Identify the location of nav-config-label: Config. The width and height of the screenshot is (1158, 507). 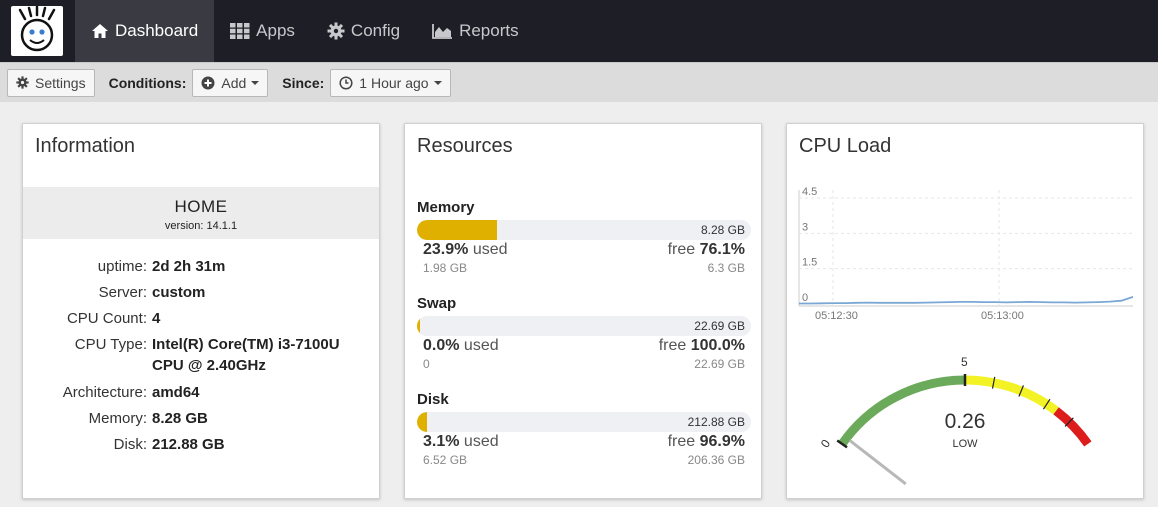
(375, 30).